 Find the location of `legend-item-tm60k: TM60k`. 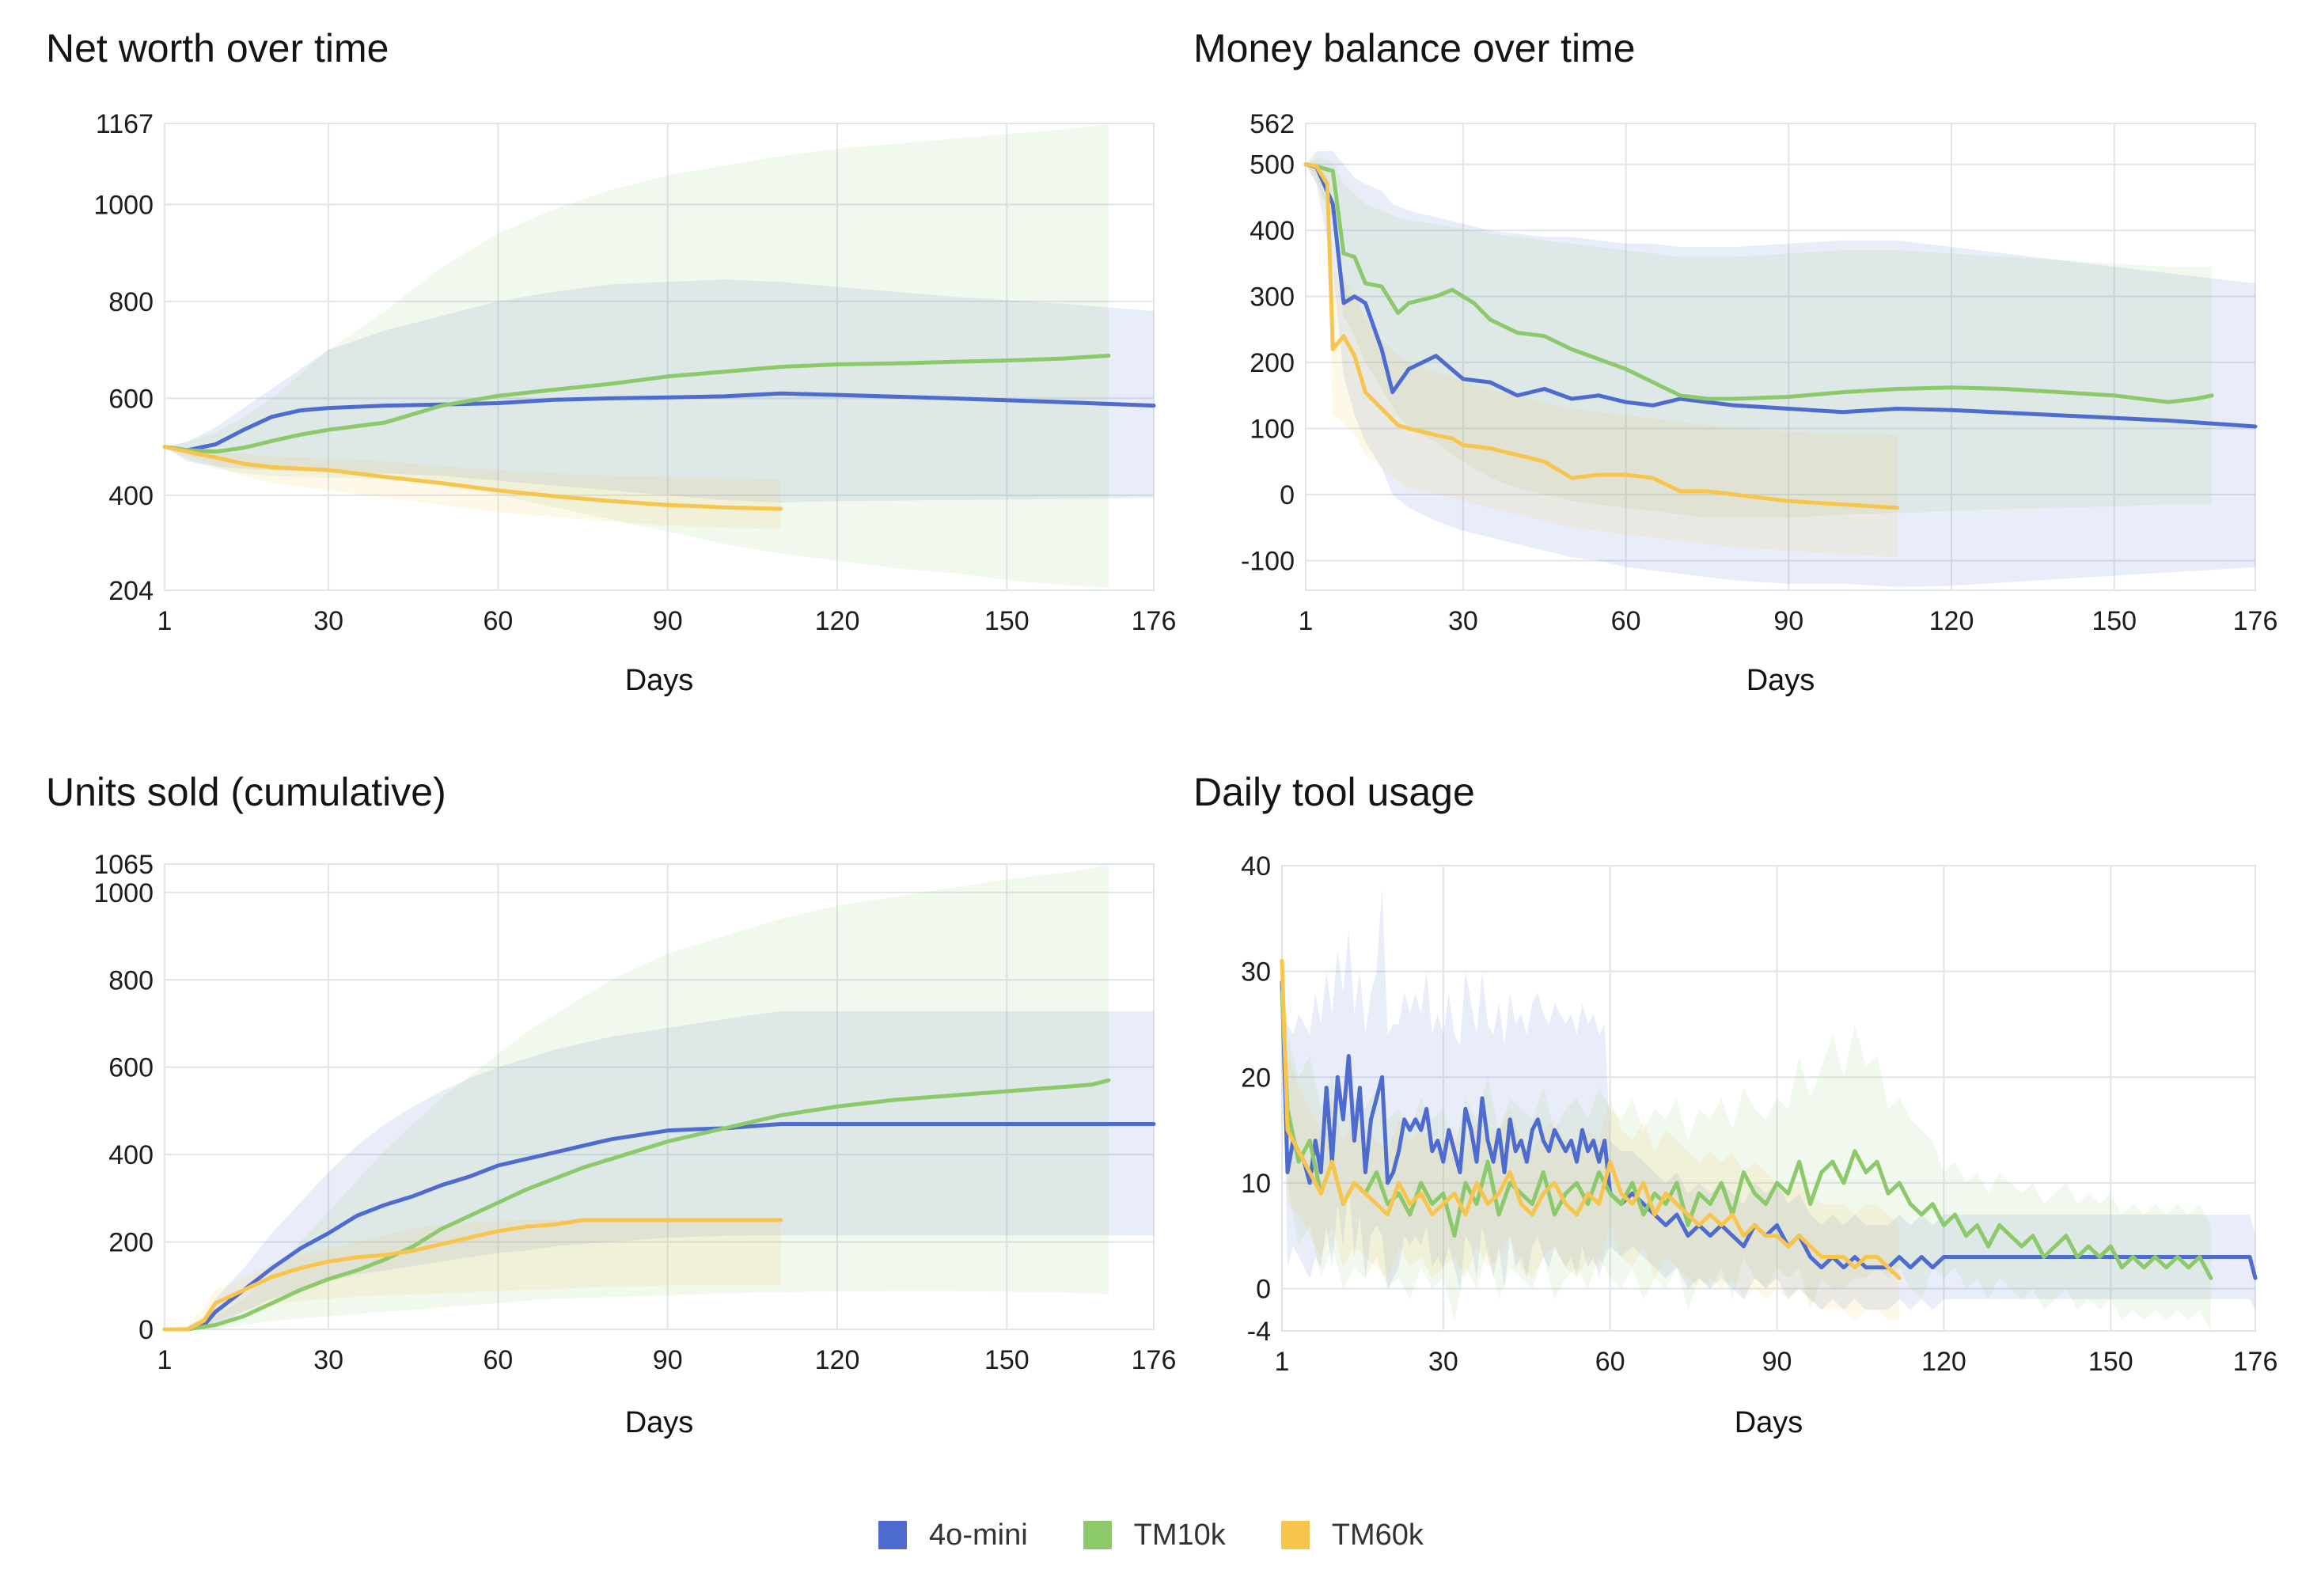

legend-item-tm60k: TM60k is located at coordinates (1352, 1535).